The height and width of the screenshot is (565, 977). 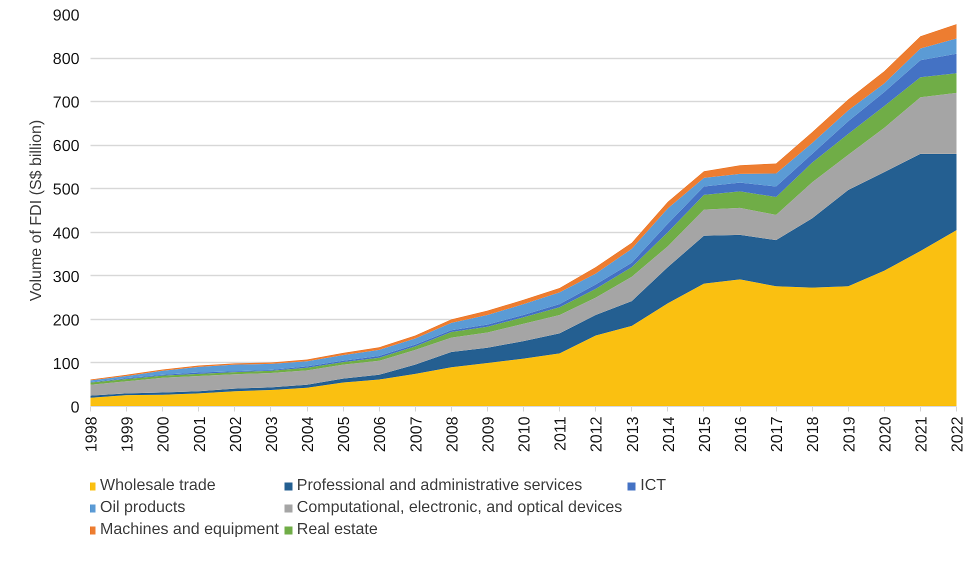 I want to click on legend-label: Oil products, so click(x=143, y=508).